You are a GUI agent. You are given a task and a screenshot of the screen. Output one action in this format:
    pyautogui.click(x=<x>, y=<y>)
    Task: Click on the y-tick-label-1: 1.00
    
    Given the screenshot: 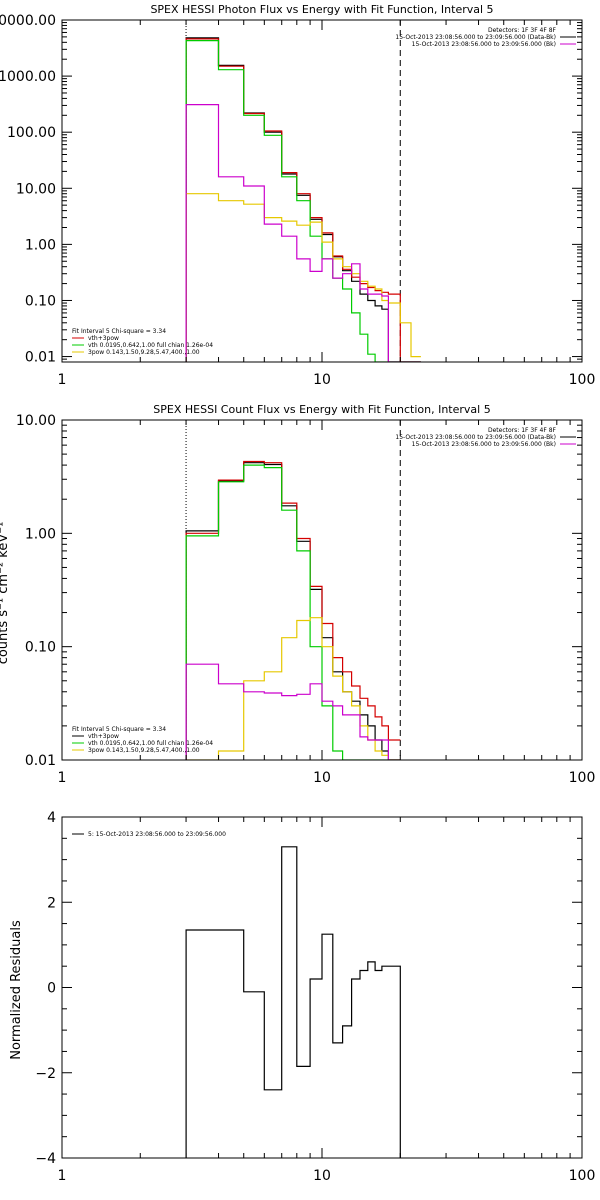 What is the action you would take?
    pyautogui.click(x=40, y=534)
    